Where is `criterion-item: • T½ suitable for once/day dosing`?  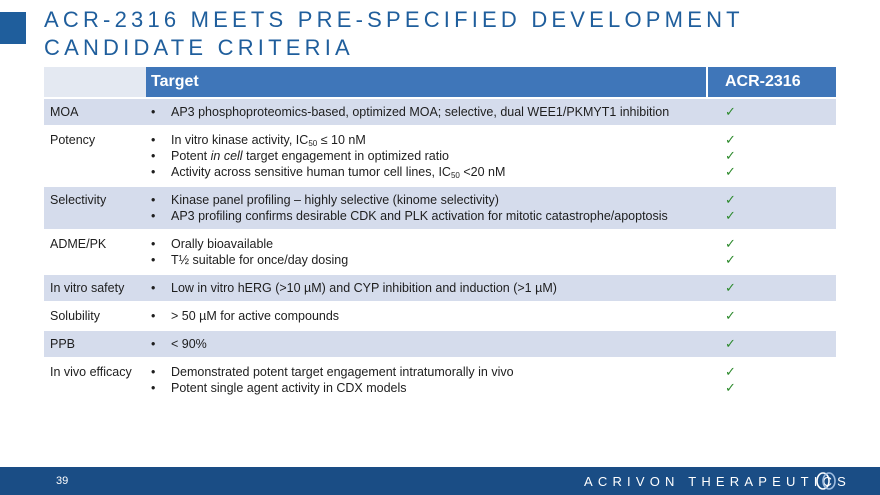
criterion-item: • T½ suitable for once/day dosing is located at coordinates (250, 260).